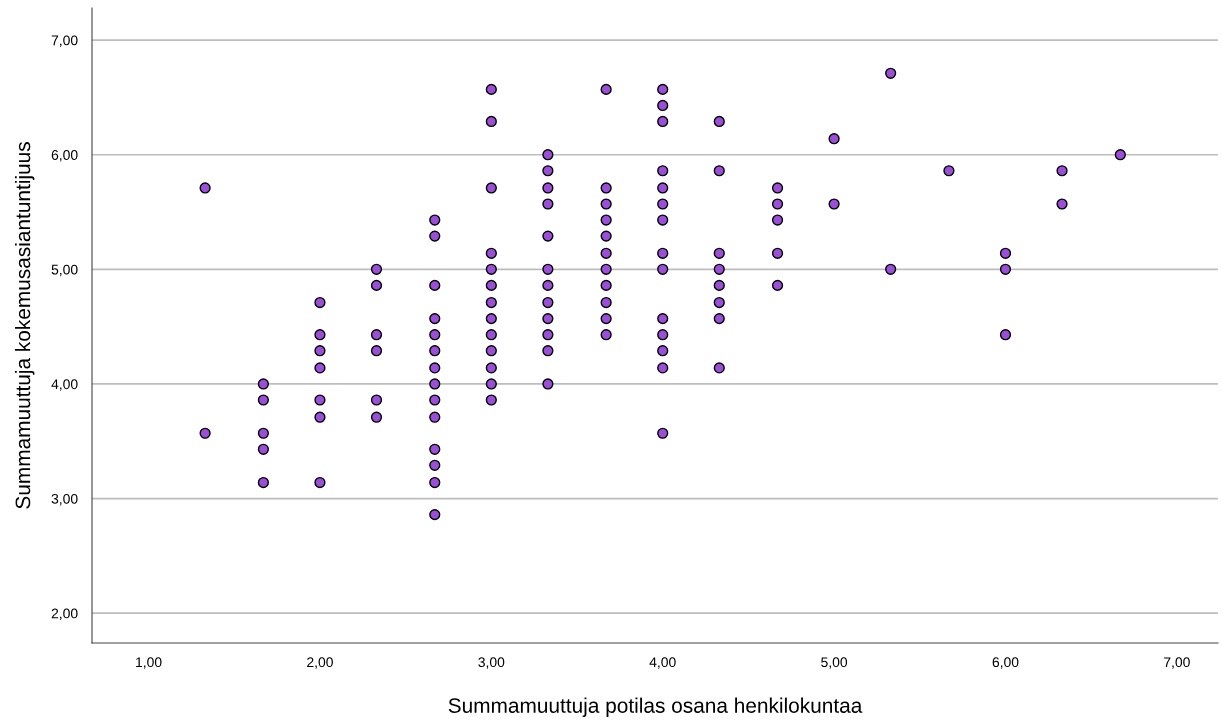 The height and width of the screenshot is (722, 1222). Describe the element at coordinates (64, 156) in the screenshot. I see `y-tick-label: 6,00` at that location.